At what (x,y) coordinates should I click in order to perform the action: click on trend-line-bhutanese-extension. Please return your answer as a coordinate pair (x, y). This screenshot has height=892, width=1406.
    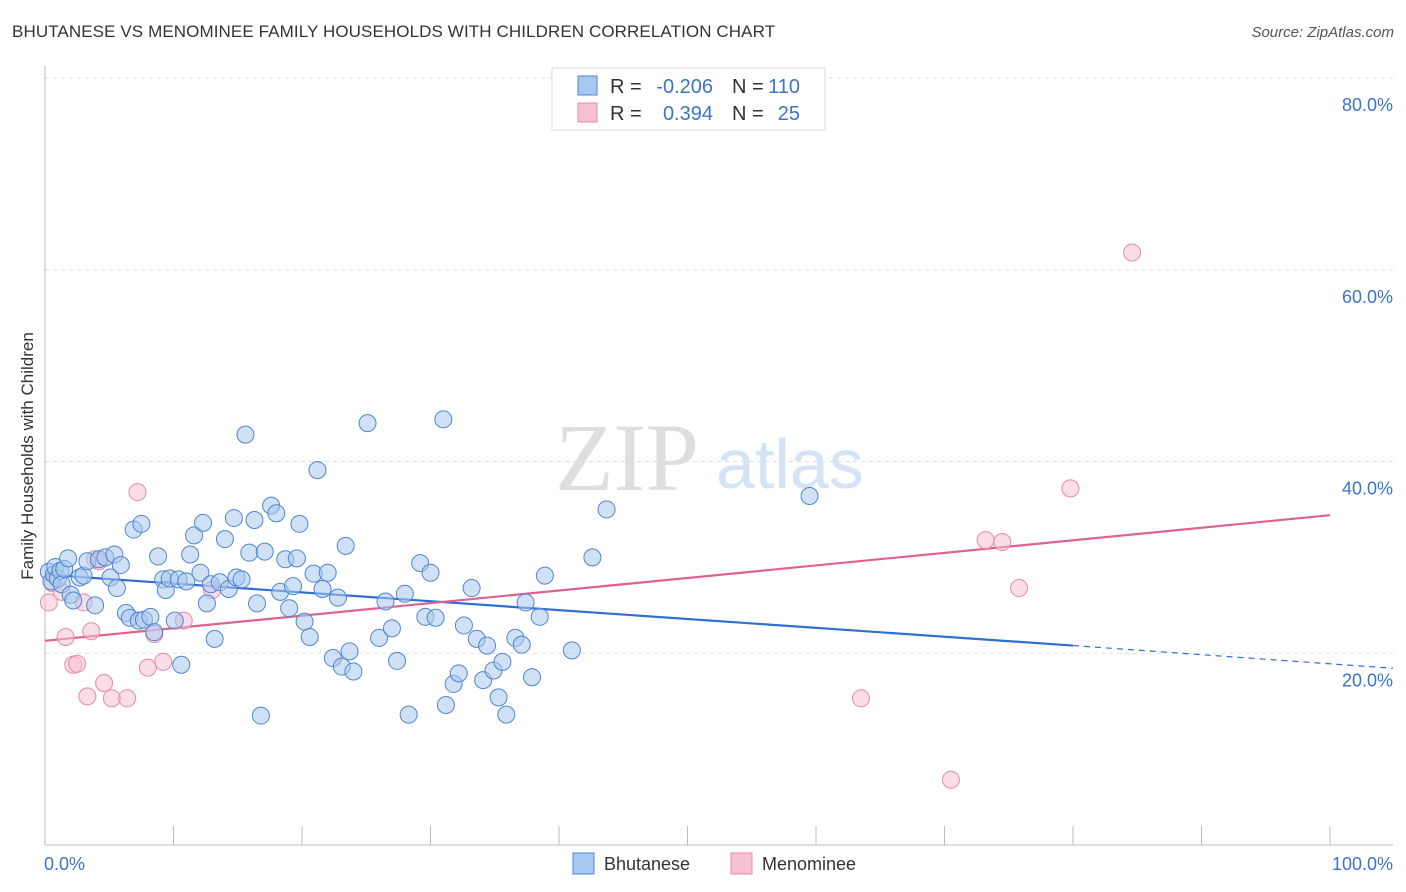
    Looking at the image, I should click on (1233, 656).